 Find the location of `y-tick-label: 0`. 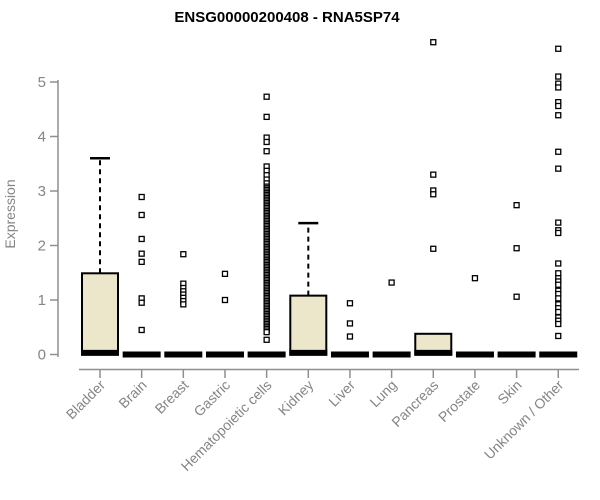

y-tick-label: 0 is located at coordinates (42, 355).